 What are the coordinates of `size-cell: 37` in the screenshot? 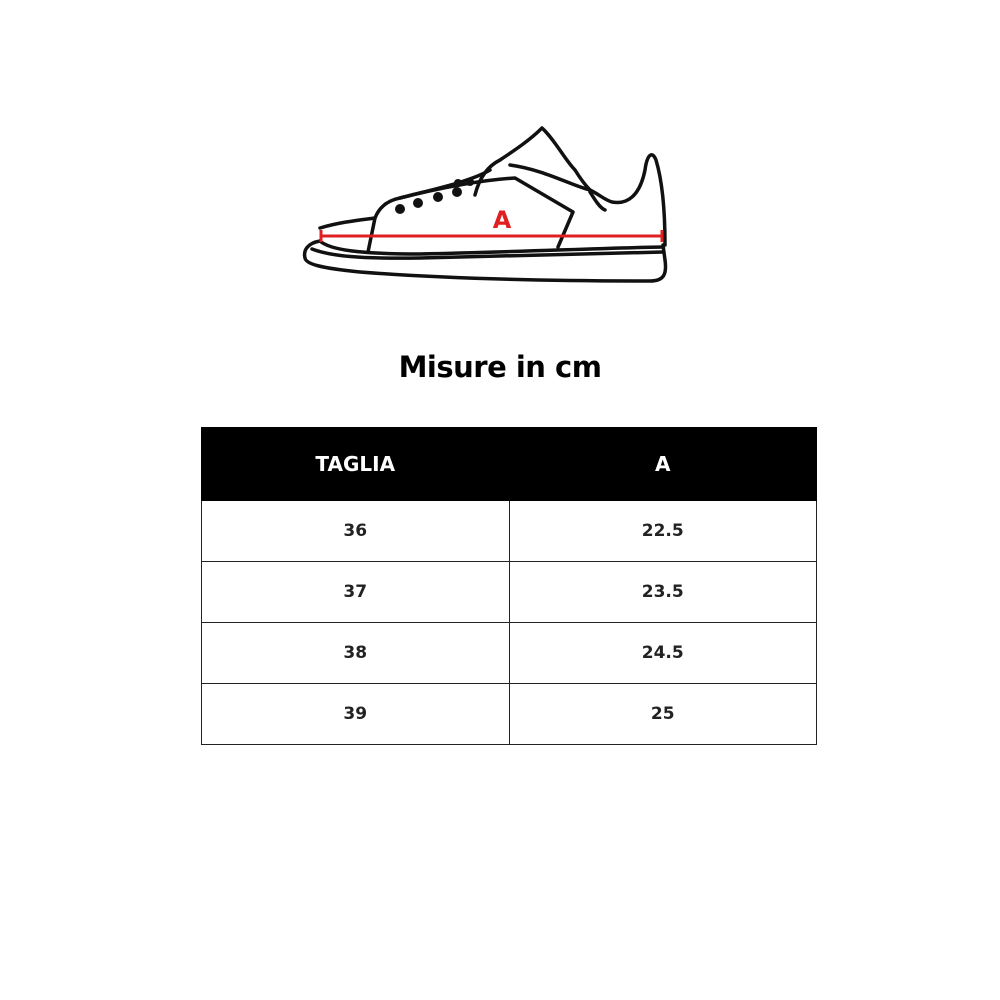 It's located at (355, 592).